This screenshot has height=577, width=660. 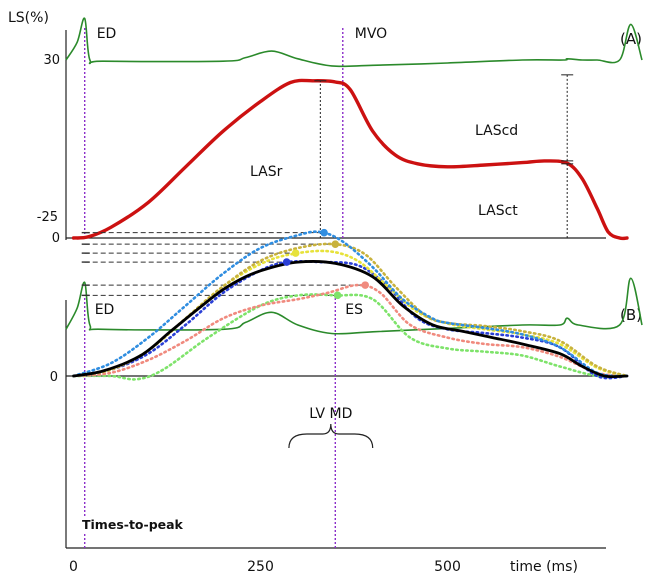 I want to click on lv-md-brace, so click(x=331, y=436).